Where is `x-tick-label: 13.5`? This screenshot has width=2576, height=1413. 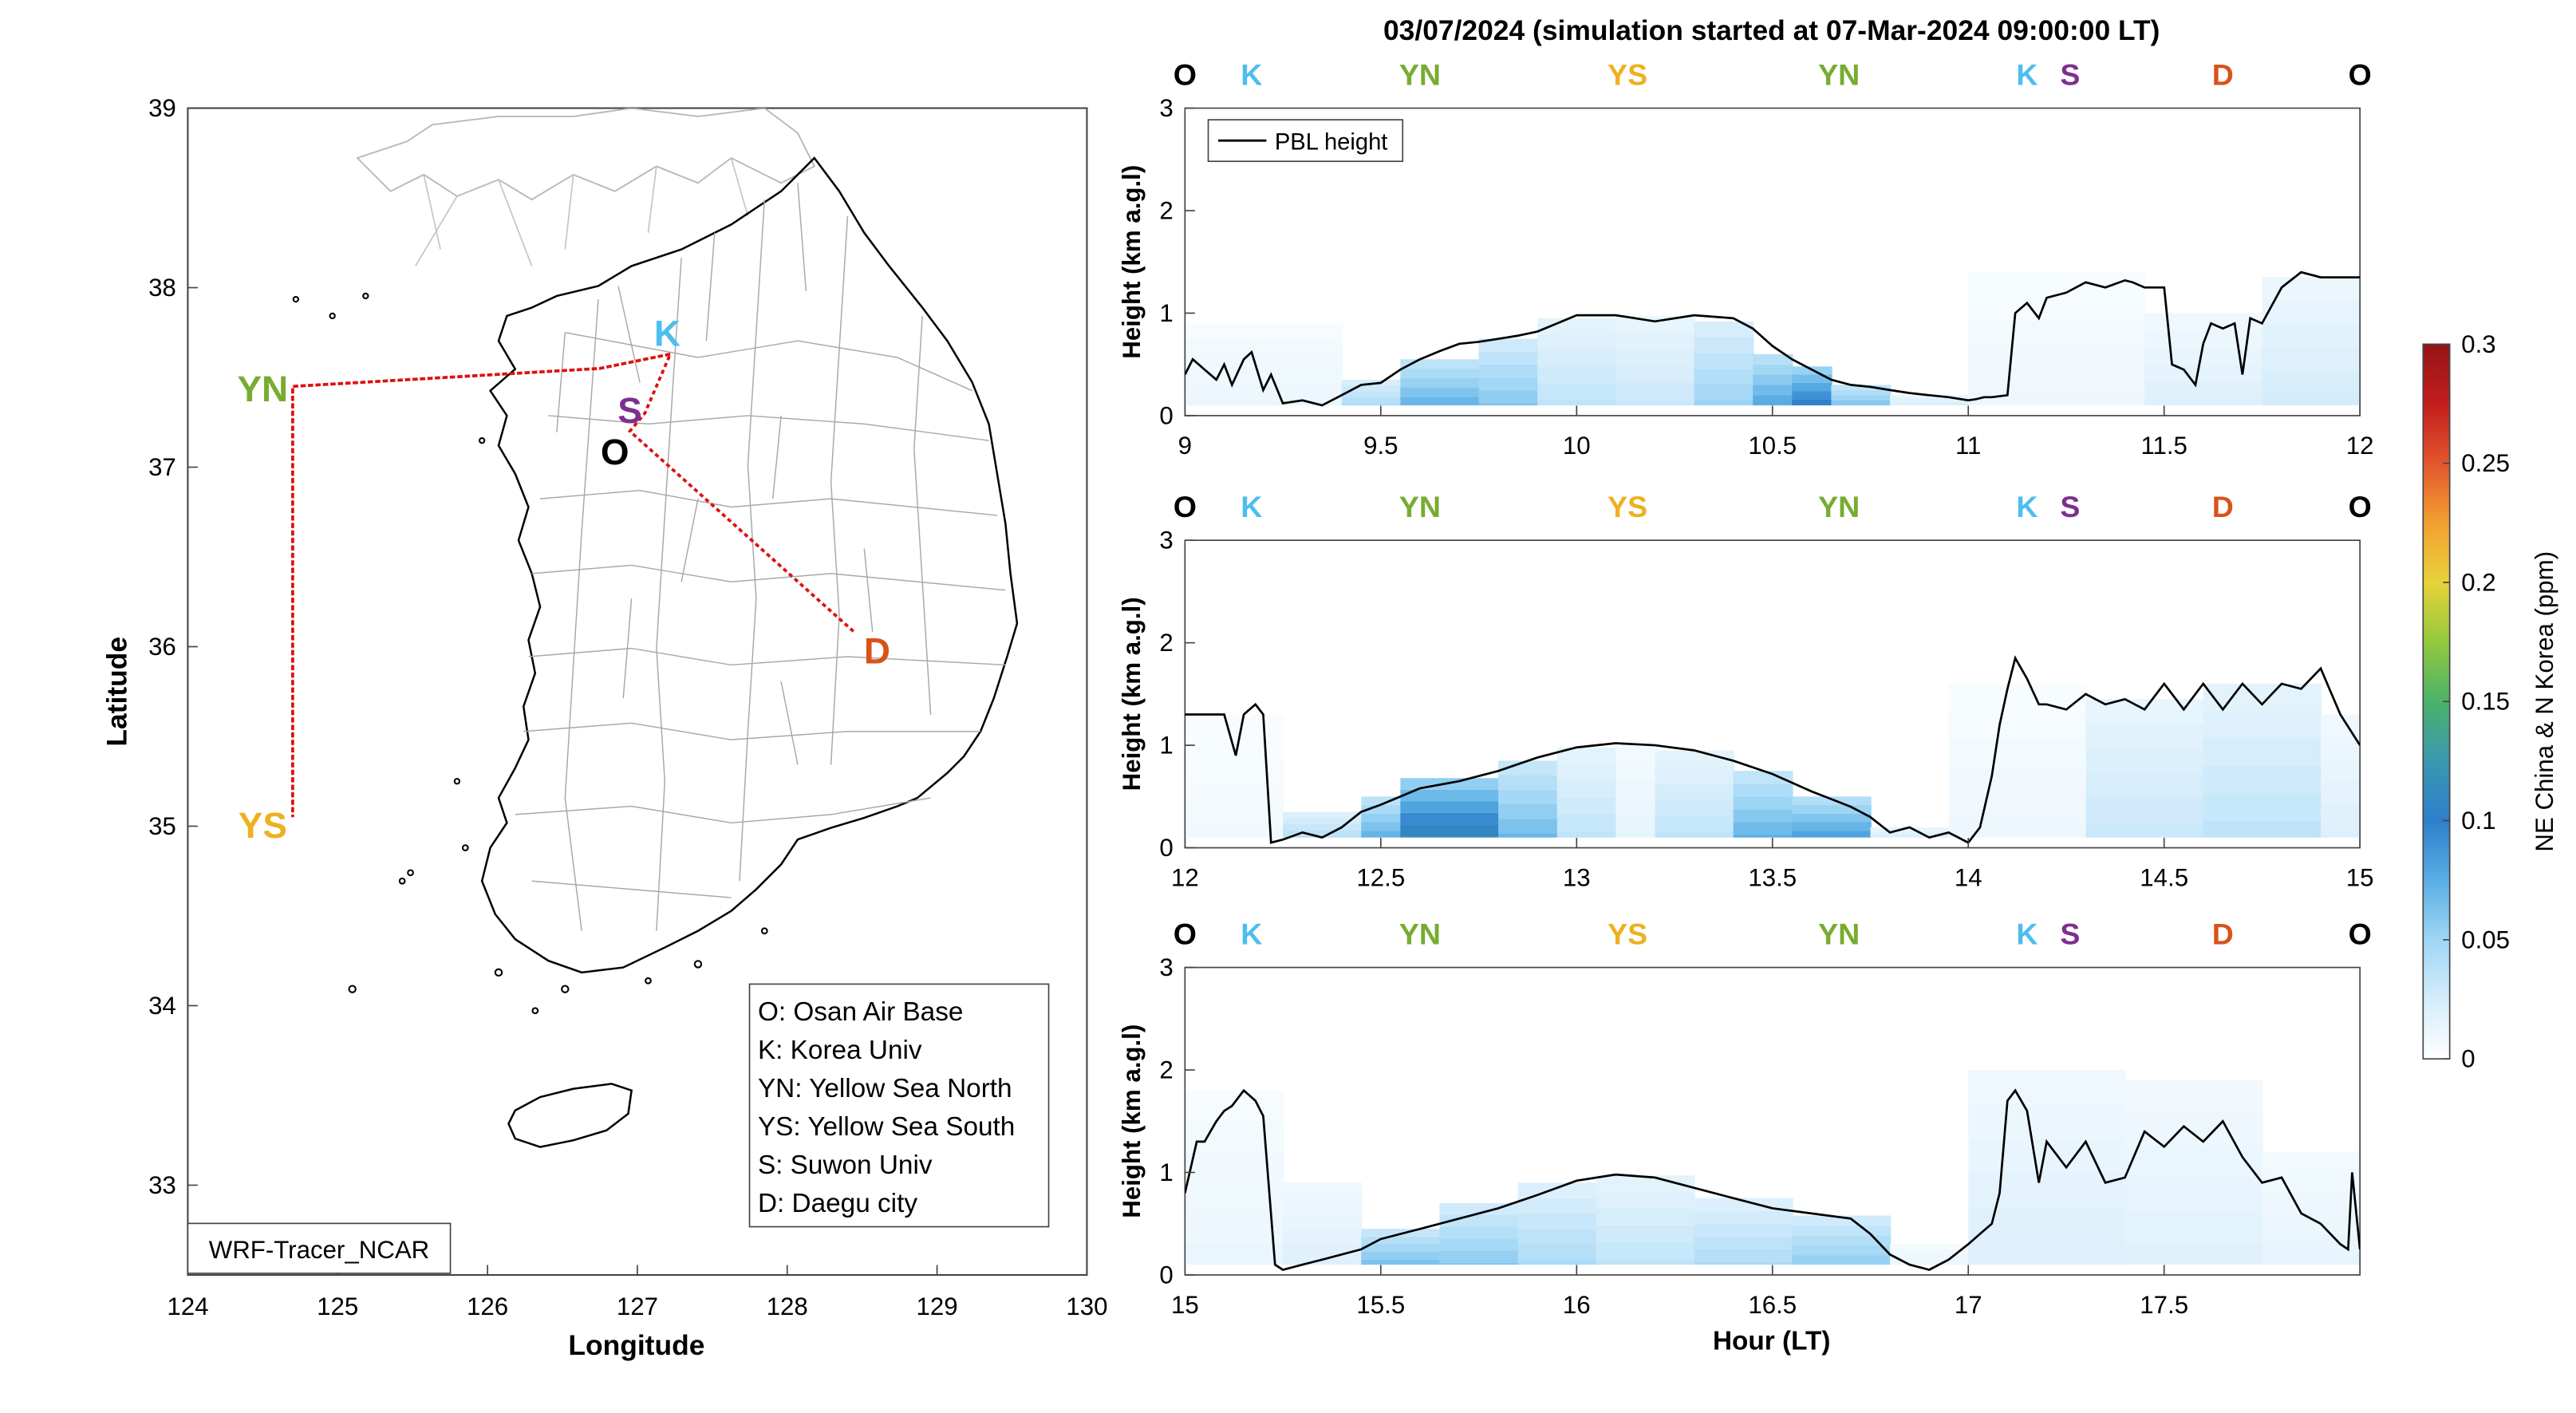 x-tick-label: 13.5 is located at coordinates (1773, 877).